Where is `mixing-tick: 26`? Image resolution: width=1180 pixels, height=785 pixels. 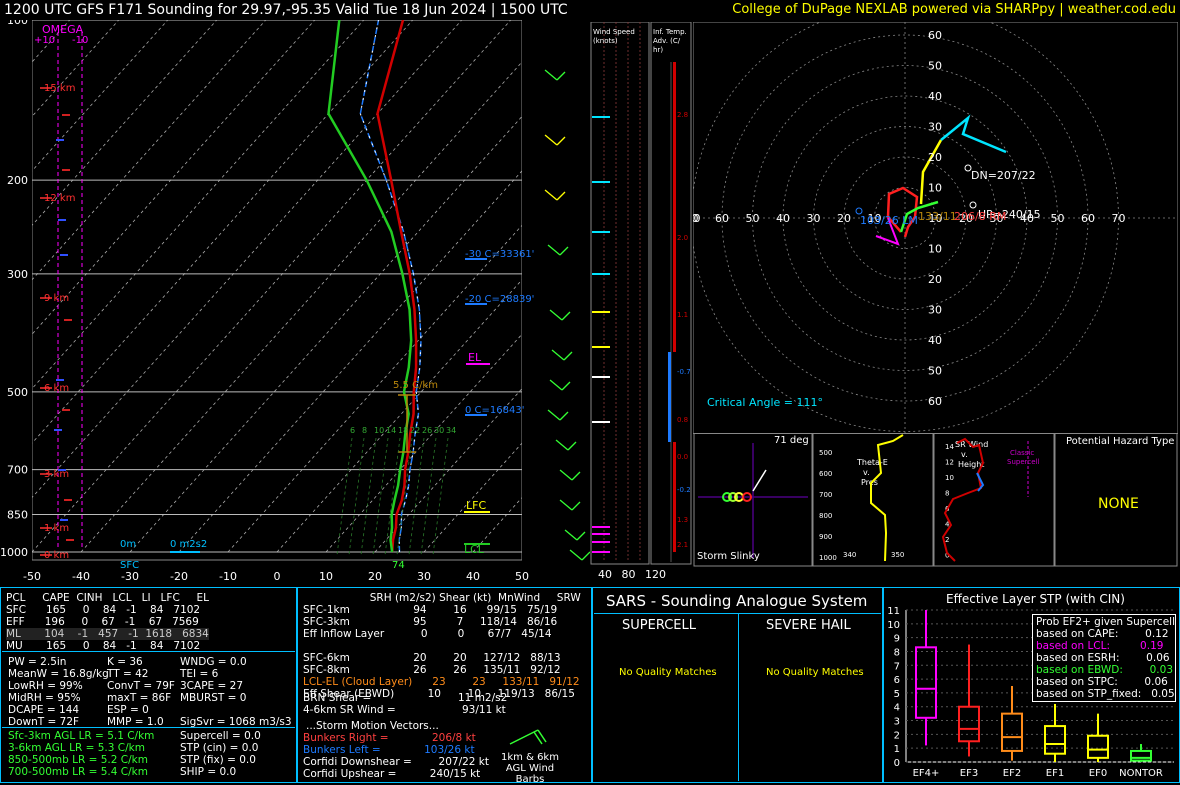
mixing-tick: 26 is located at coordinates (427, 430).